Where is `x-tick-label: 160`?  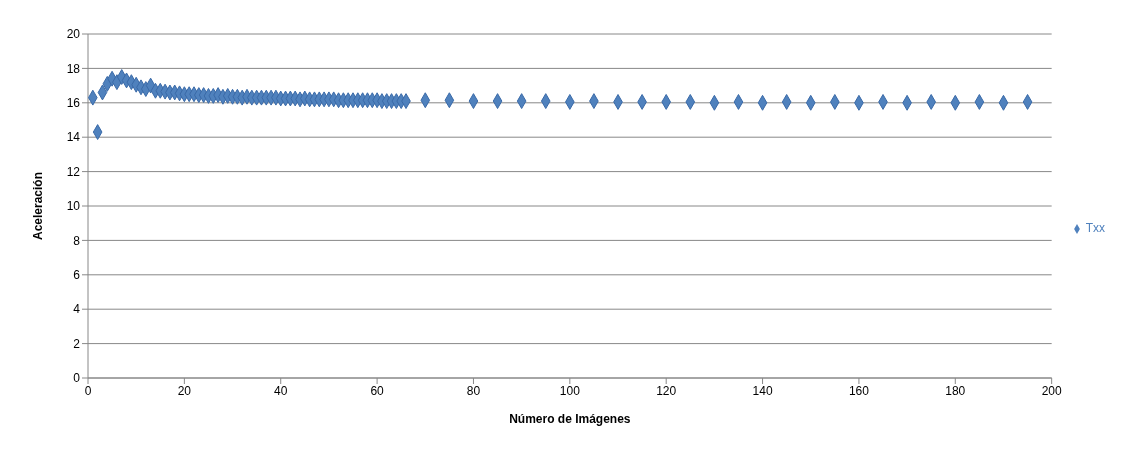 x-tick-label: 160 is located at coordinates (859, 390).